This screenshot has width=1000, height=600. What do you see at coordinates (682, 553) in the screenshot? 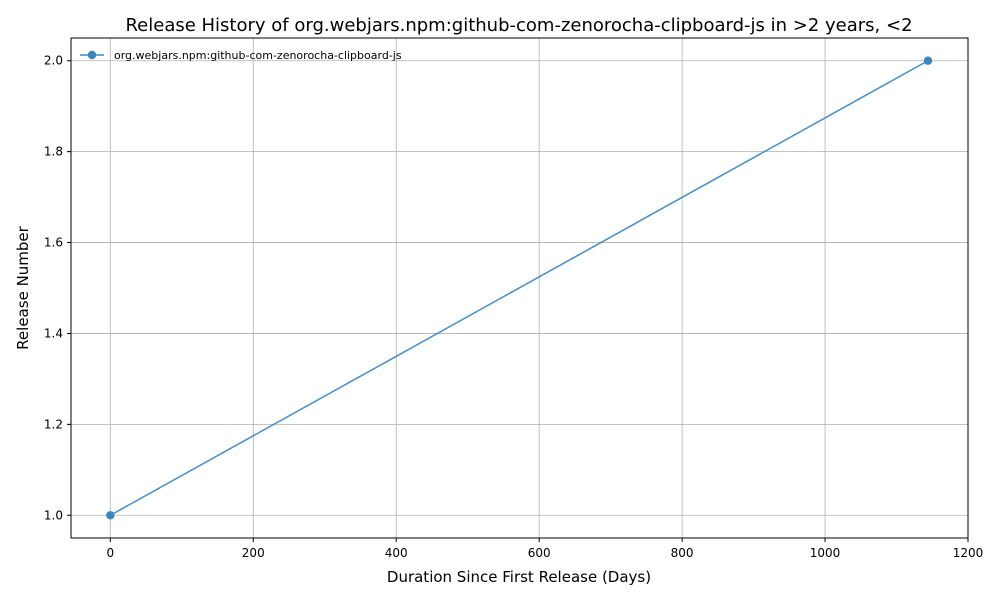
I see `x-tick-label: 800` at bounding box center [682, 553].